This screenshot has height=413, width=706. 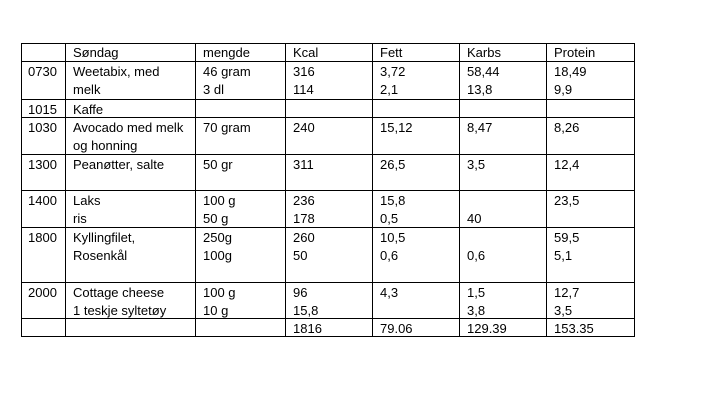 I want to click on cell-text: 12,4, so click(x=567, y=164).